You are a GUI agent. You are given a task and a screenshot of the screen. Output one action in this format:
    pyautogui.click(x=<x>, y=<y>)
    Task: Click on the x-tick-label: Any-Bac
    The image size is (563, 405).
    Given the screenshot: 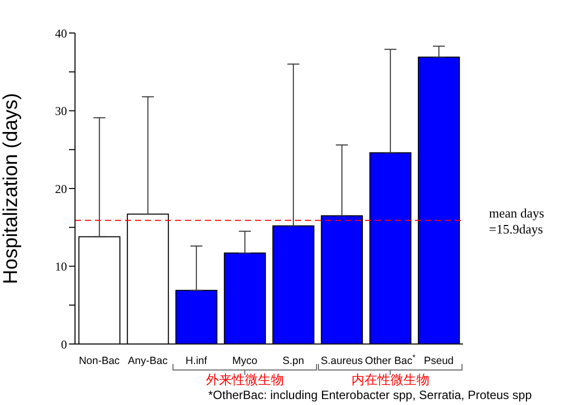 What is the action you would take?
    pyautogui.click(x=148, y=361)
    